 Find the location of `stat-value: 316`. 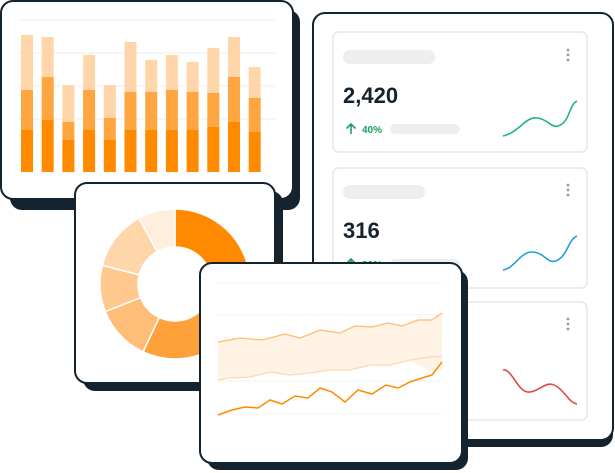

stat-value: 316 is located at coordinates (361, 230).